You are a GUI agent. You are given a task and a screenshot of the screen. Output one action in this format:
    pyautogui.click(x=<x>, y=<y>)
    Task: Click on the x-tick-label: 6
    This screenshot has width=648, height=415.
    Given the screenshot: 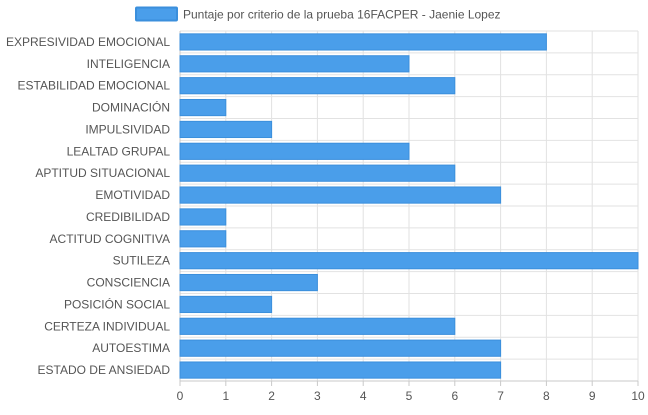 What is the action you would take?
    pyautogui.click(x=454, y=396)
    